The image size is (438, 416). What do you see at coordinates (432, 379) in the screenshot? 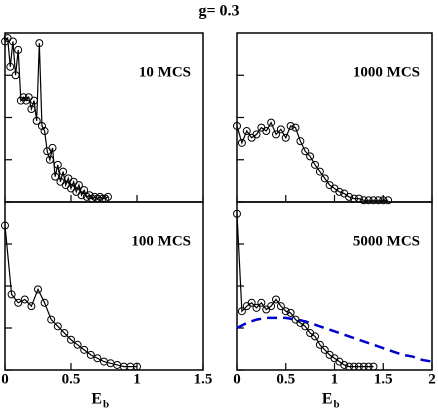
I see `x-tick-label: 2` at bounding box center [432, 379].